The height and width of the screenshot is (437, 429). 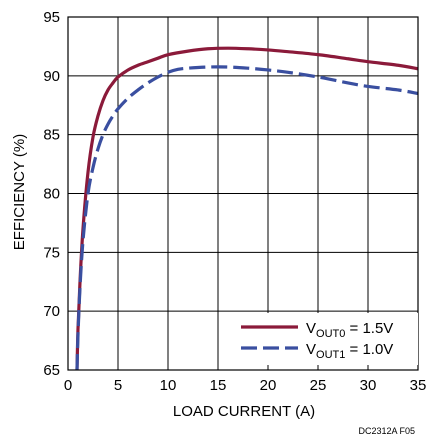 What do you see at coordinates (19, 192) in the screenshot?
I see `y-axis-title: EFFICIENCY (%)` at bounding box center [19, 192].